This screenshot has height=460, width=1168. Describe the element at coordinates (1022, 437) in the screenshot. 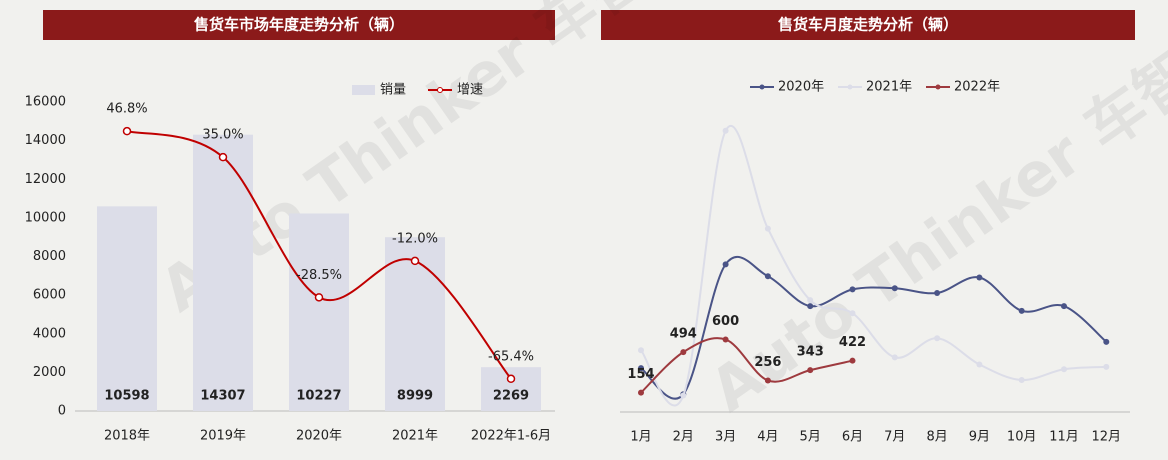

I see `x-tick-label: 10月` at that location.